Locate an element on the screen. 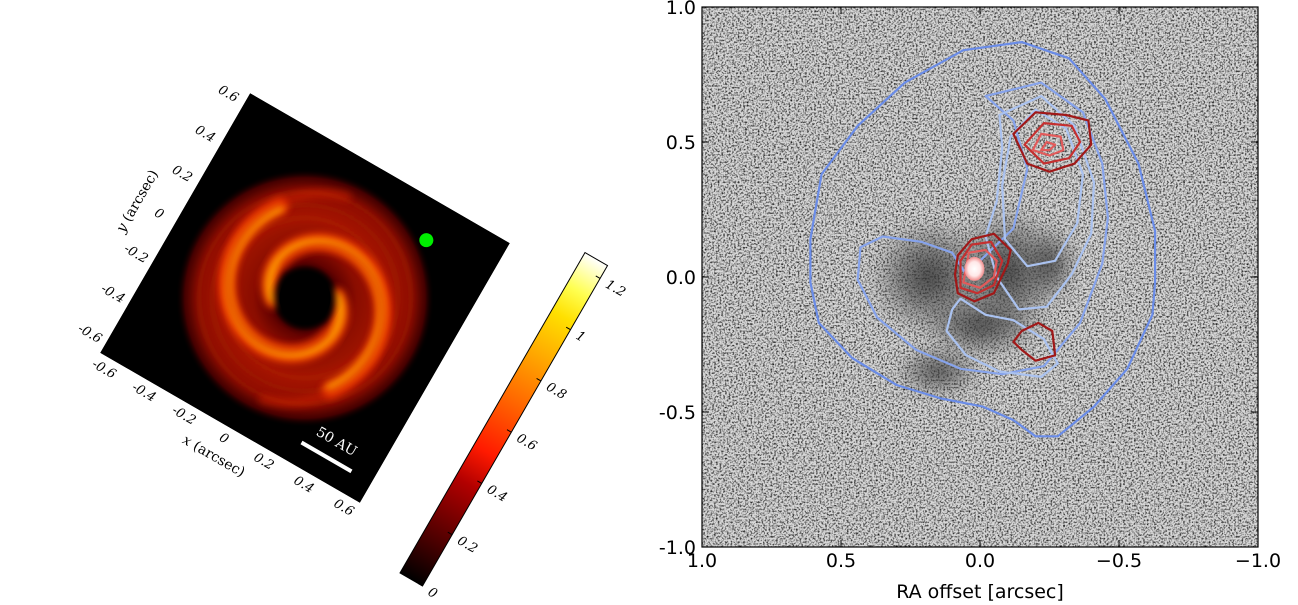  ra-axis-label: RA offset [arcsec] is located at coordinates (980, 592).